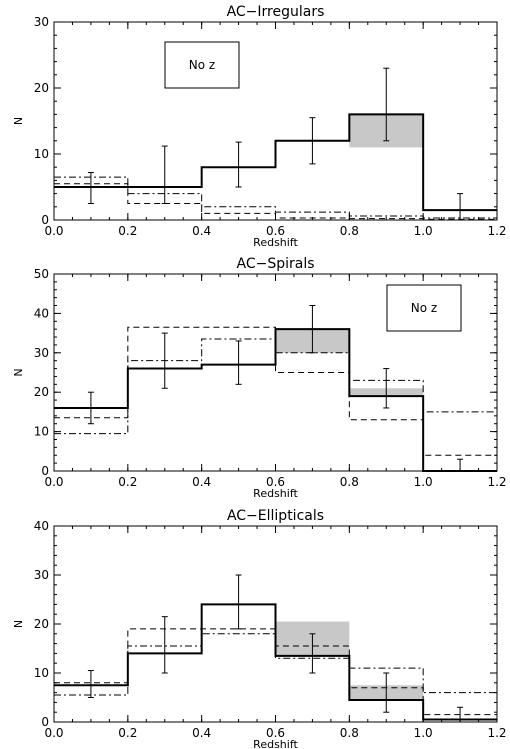  What do you see at coordinates (275, 264) in the screenshot?
I see `chart-title: AC−Spirals` at bounding box center [275, 264].